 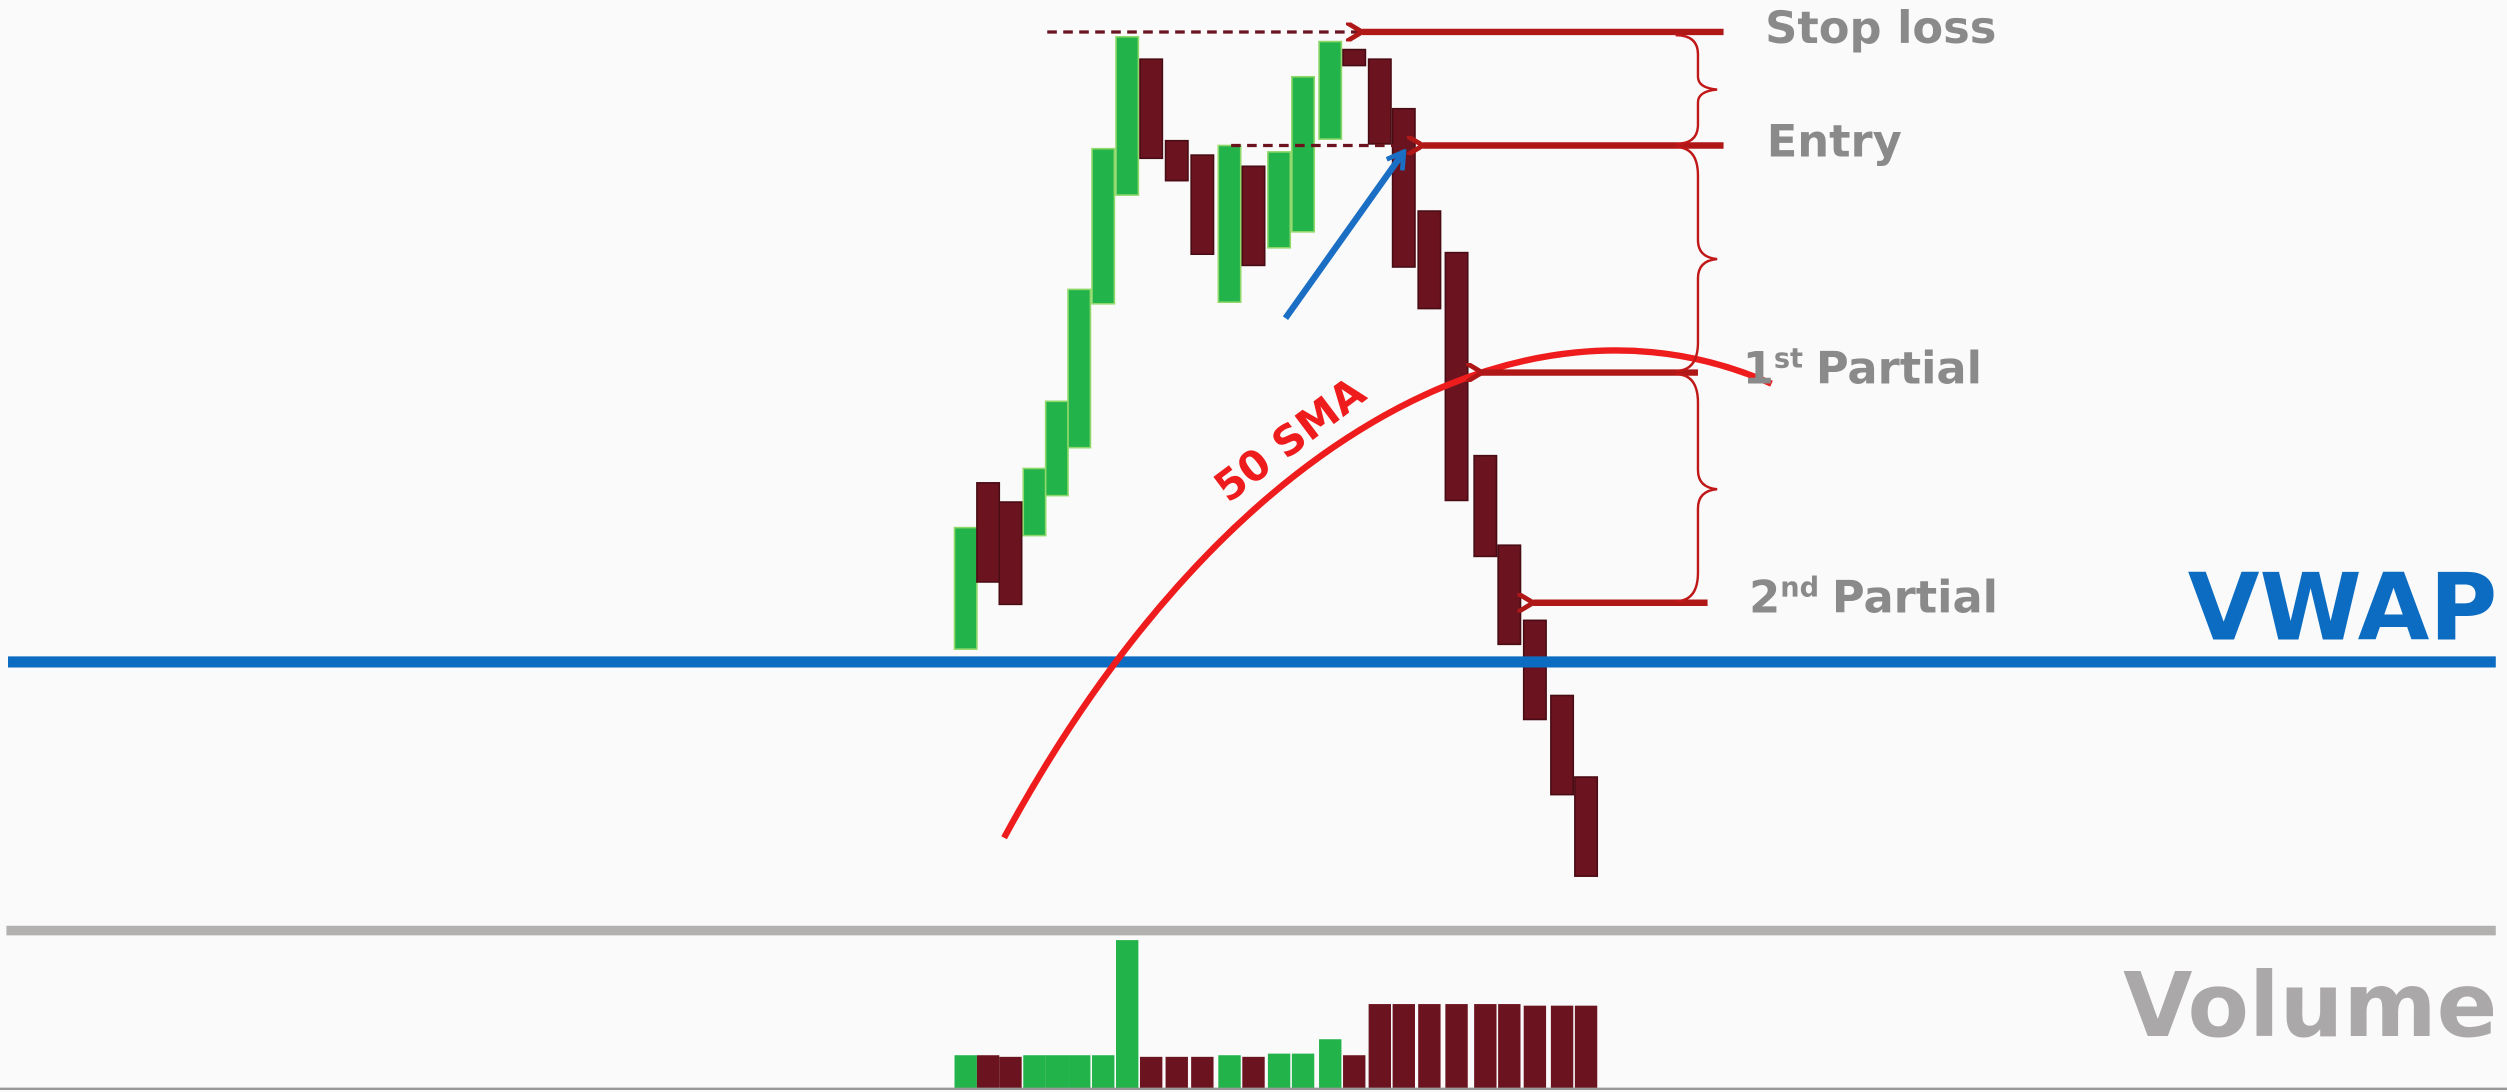 What do you see at coordinates (1342, 236) in the screenshot?
I see `entry-pointer` at bounding box center [1342, 236].